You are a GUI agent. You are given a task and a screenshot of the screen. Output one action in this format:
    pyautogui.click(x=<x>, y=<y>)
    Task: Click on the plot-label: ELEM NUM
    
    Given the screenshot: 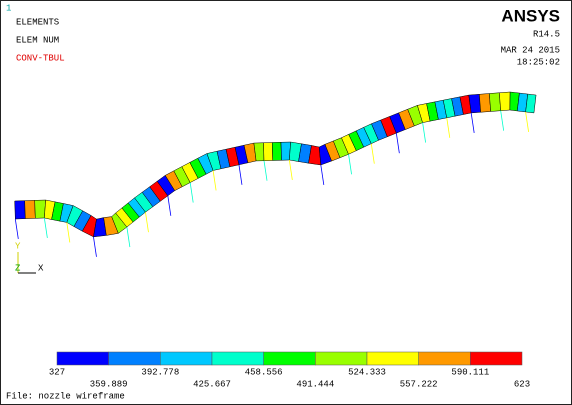 What is the action you would take?
    pyautogui.click(x=37, y=40)
    